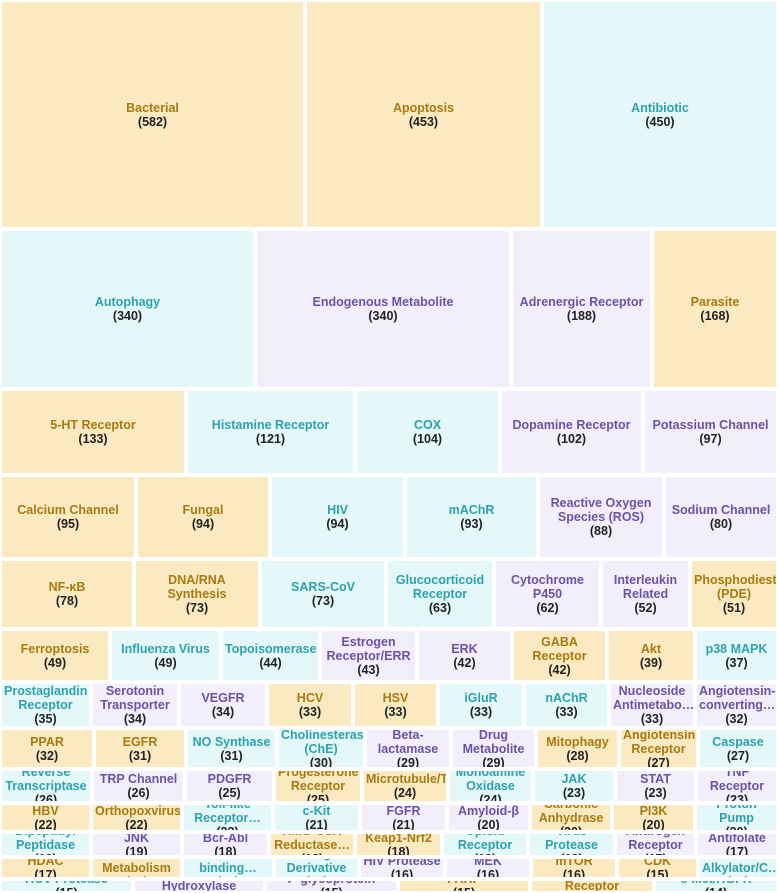 The image size is (778, 893). Describe the element at coordinates (227, 817) in the screenshot. I see `tile-toll-like-receptor: Toll-like Receptor… (22)` at that location.